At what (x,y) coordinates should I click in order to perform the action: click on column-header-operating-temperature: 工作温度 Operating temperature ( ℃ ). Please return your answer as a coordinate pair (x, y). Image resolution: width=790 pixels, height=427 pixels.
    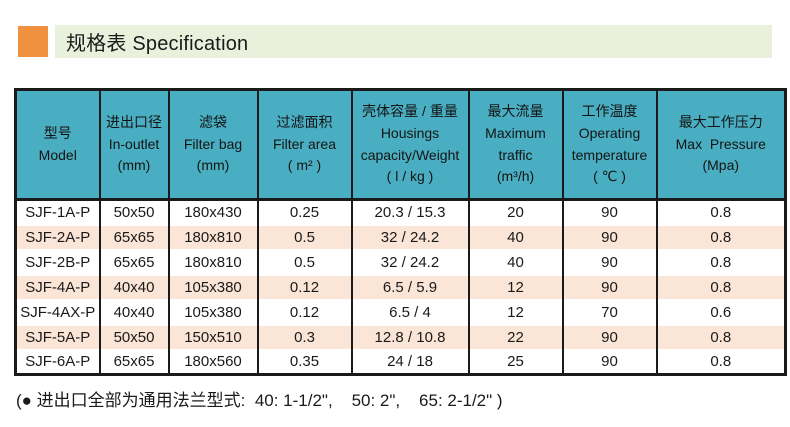
    Looking at the image, I should click on (609, 145).